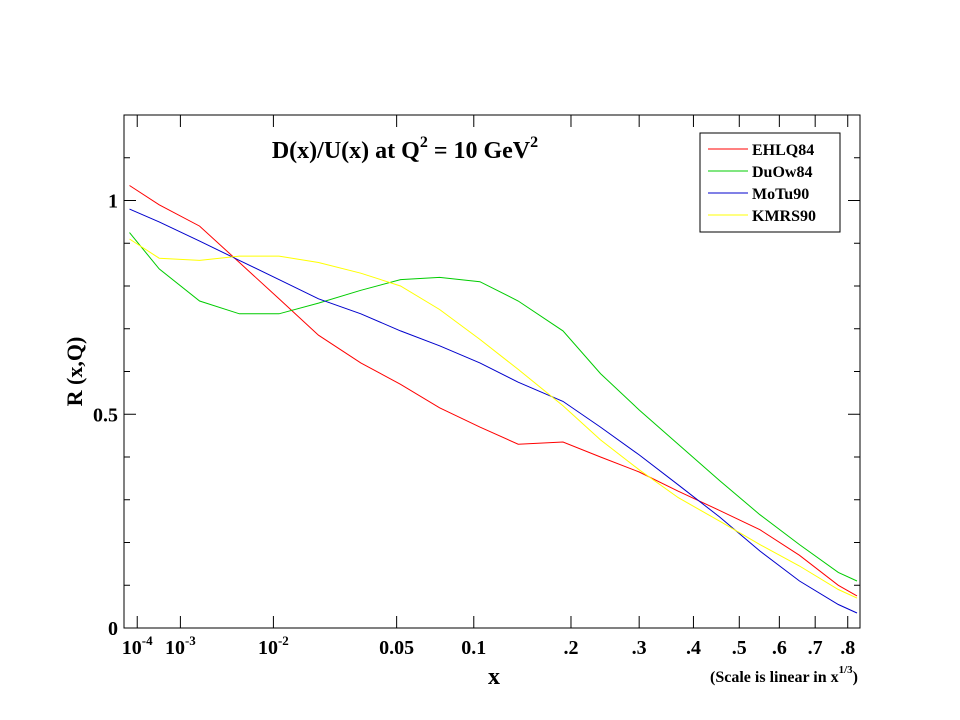 Image resolution: width=960 pixels, height=720 pixels. Describe the element at coordinates (780, 194) in the screenshot. I see `legend-label: MoTu90` at that location.